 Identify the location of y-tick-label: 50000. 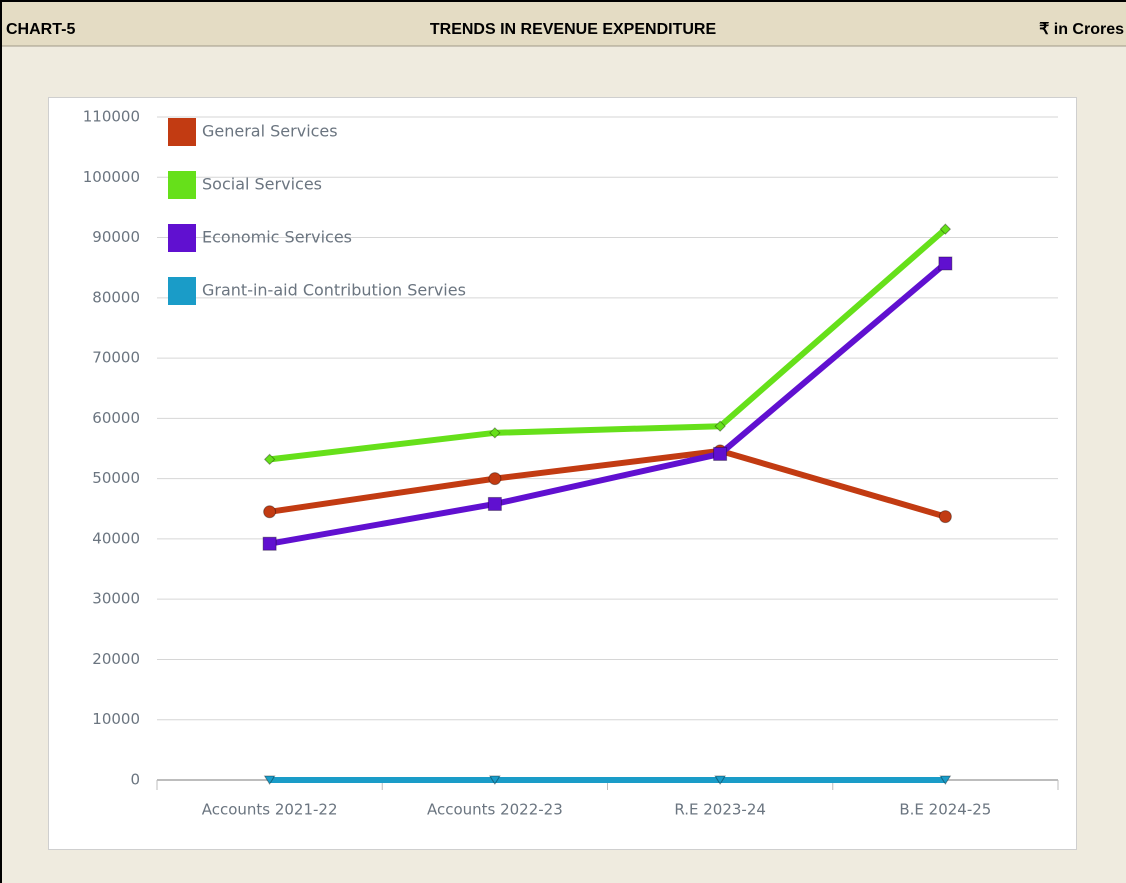
(116, 478).